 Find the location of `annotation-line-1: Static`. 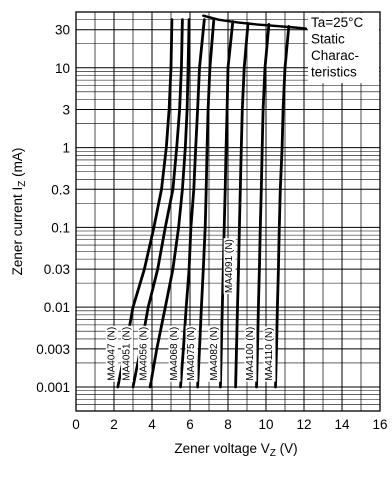

annotation-line-1: Static is located at coordinates (328, 39).